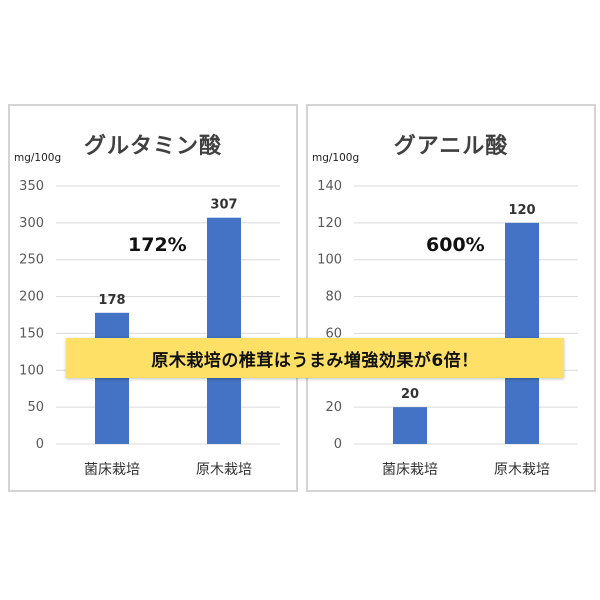 The image size is (600, 600). What do you see at coordinates (31, 186) in the screenshot?
I see `y-tick-label: 350` at bounding box center [31, 186].